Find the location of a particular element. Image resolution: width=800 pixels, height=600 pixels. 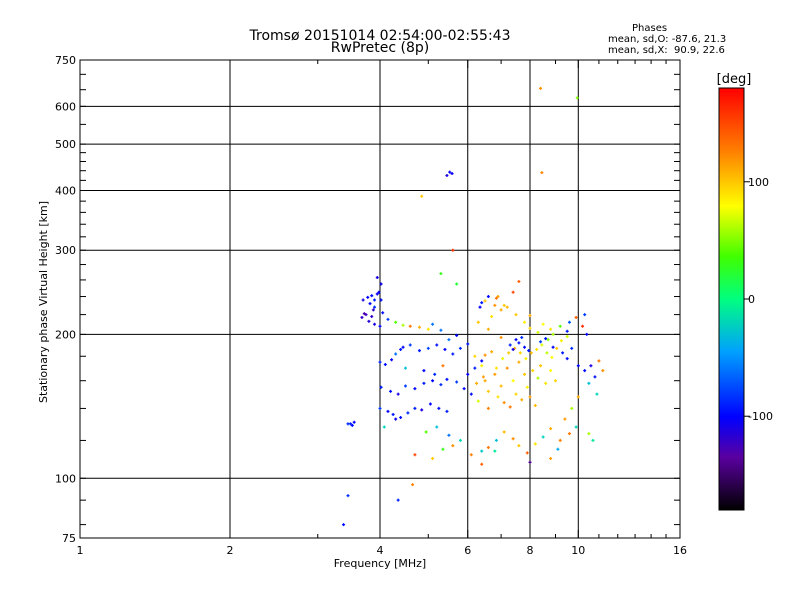

colorbar-tick-label: -100 is located at coordinates (760, 416).